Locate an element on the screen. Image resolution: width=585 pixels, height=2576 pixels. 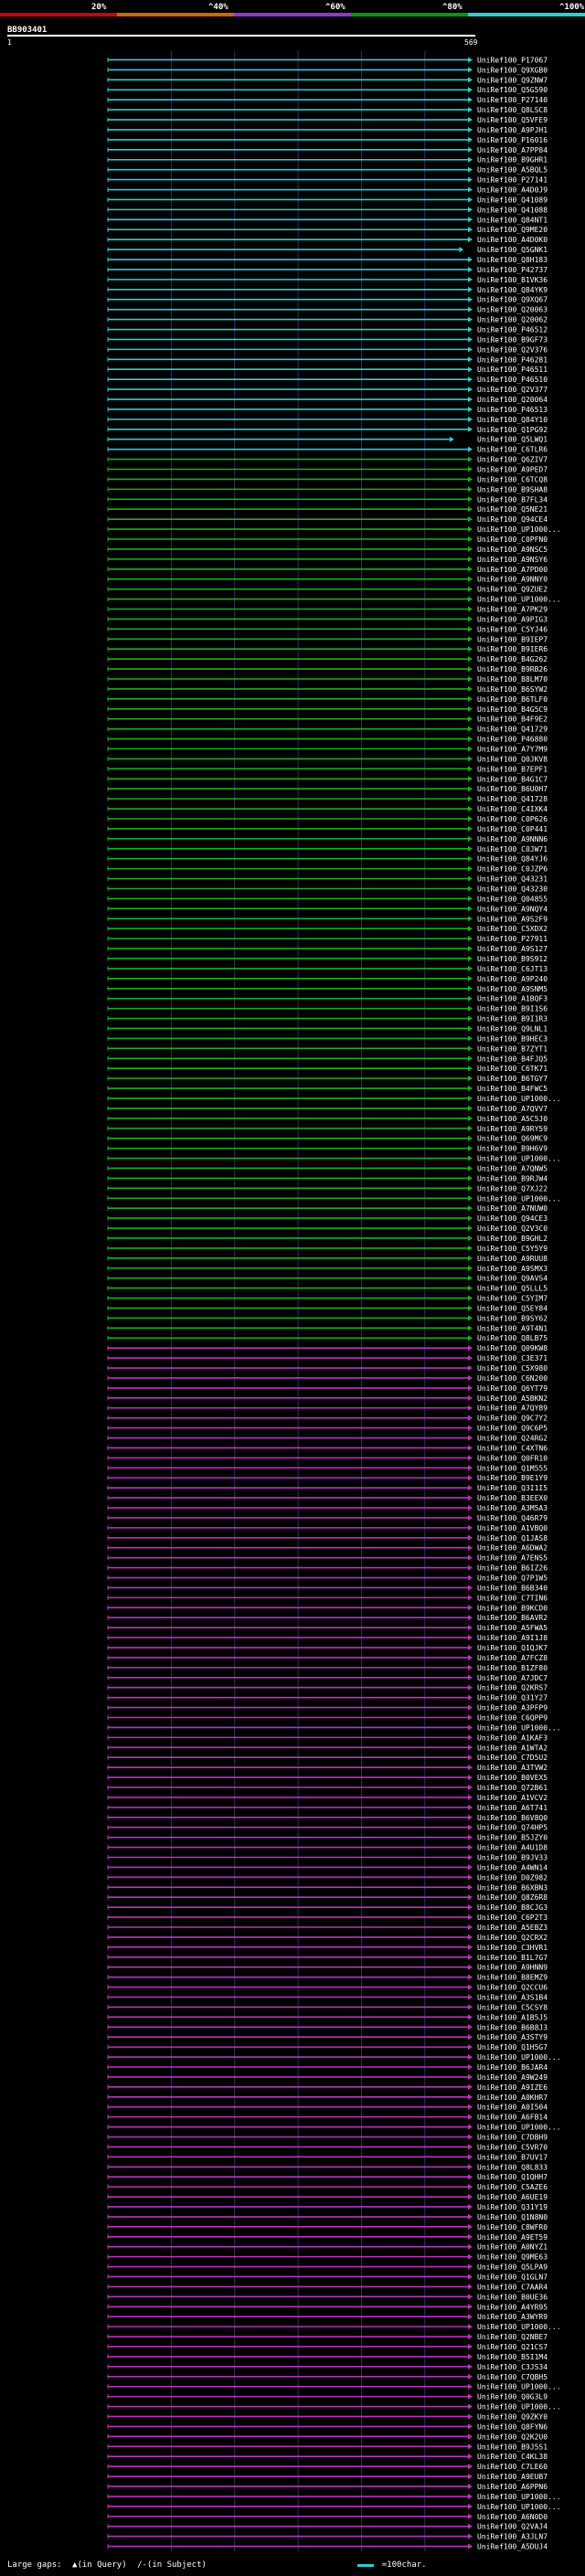
hit-row: UniRef100_B9HEC3 is located at coordinates (328, 1038).